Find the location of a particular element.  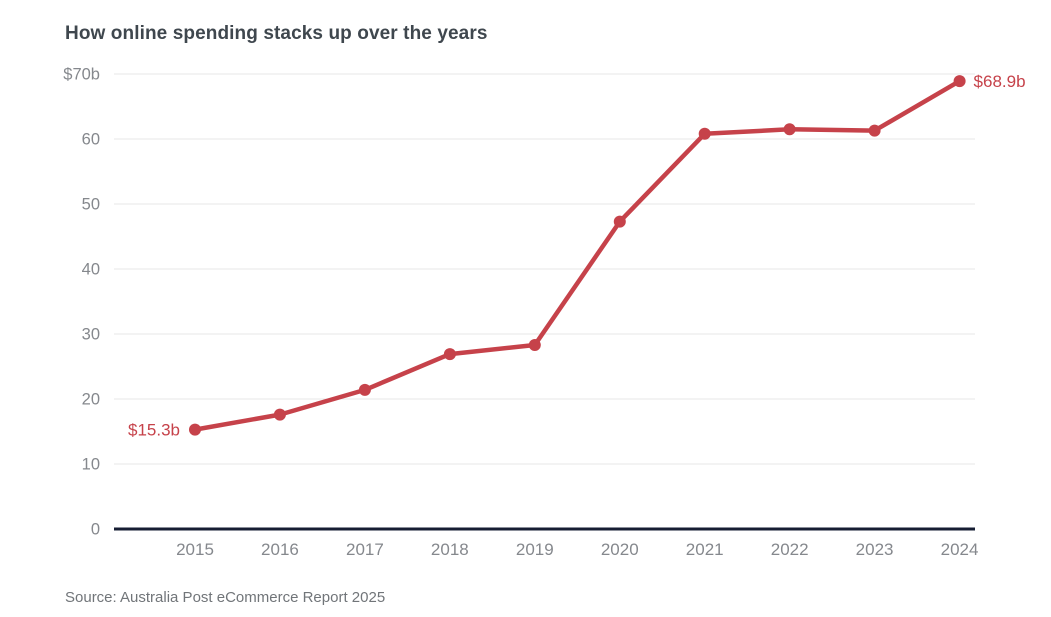

data-point-2016 is located at coordinates (279, 414).